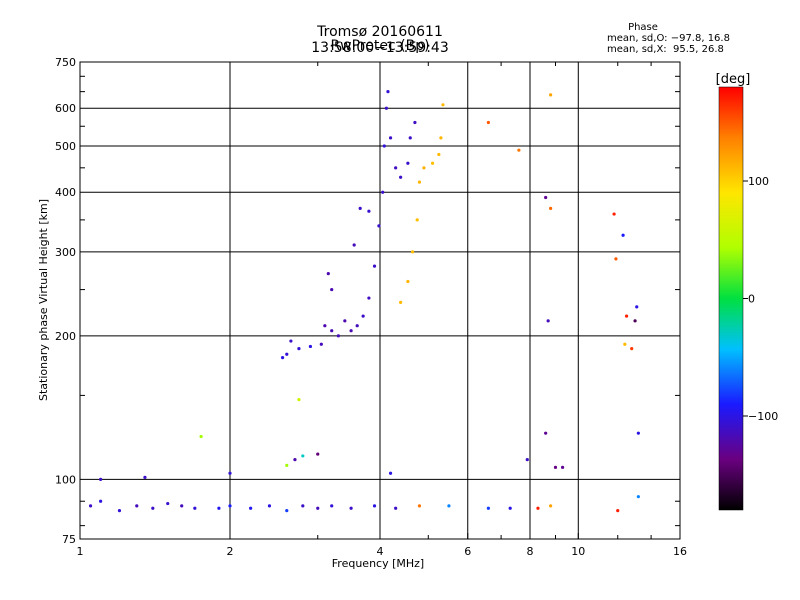  I want to click on colorbar-label: [deg], so click(733, 79).